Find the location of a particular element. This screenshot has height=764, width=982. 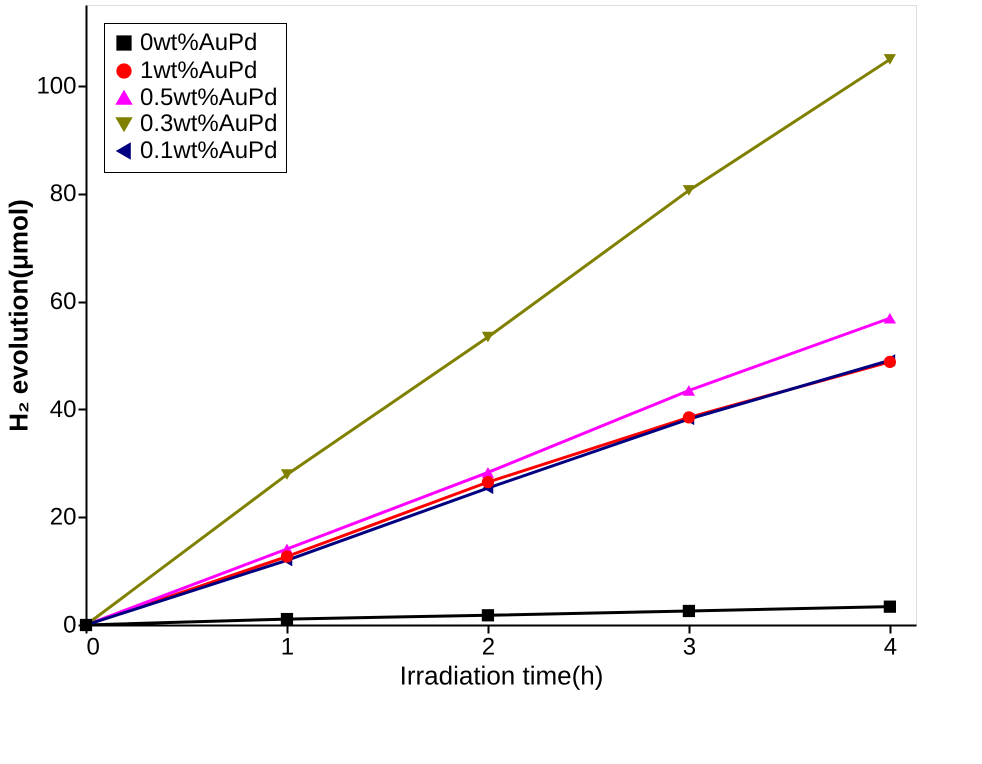

y-tick-label: 100 is located at coordinates (56, 86).